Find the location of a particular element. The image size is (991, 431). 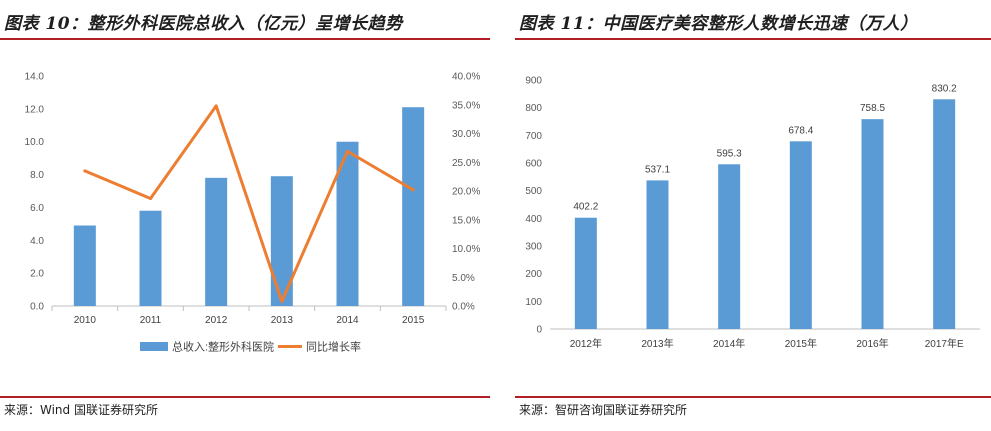

bar-value-label: 830.2 is located at coordinates (944, 88).